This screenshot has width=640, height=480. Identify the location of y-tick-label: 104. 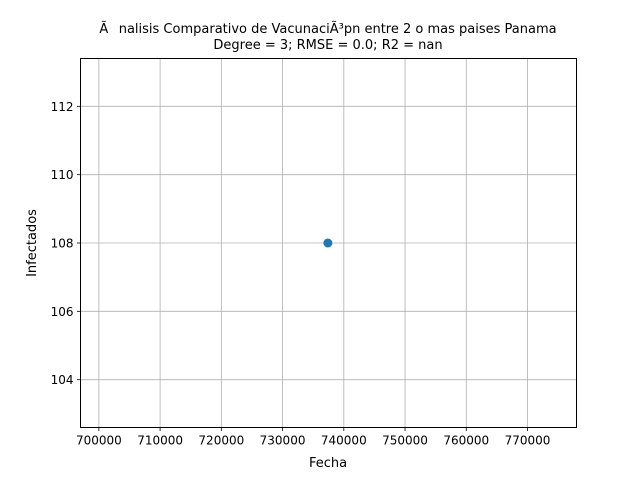
(62, 380).